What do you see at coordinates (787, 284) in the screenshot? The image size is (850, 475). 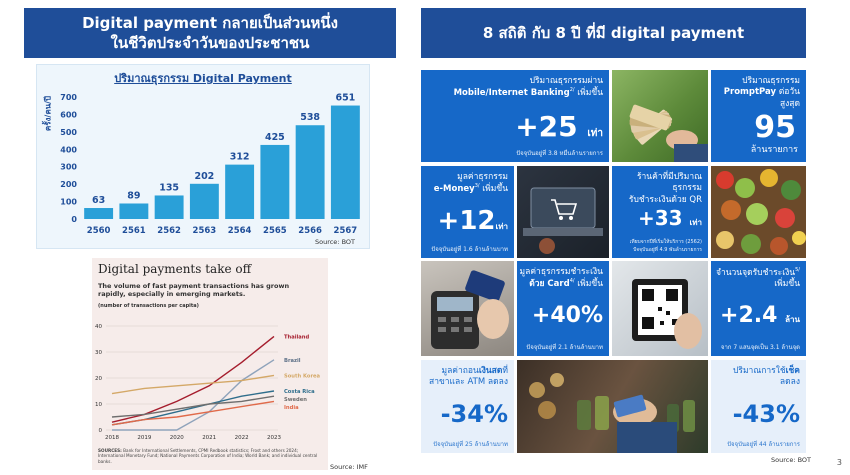 I see `stat-edc-label-post: เพิ่มขึ้น` at bounding box center [787, 284].